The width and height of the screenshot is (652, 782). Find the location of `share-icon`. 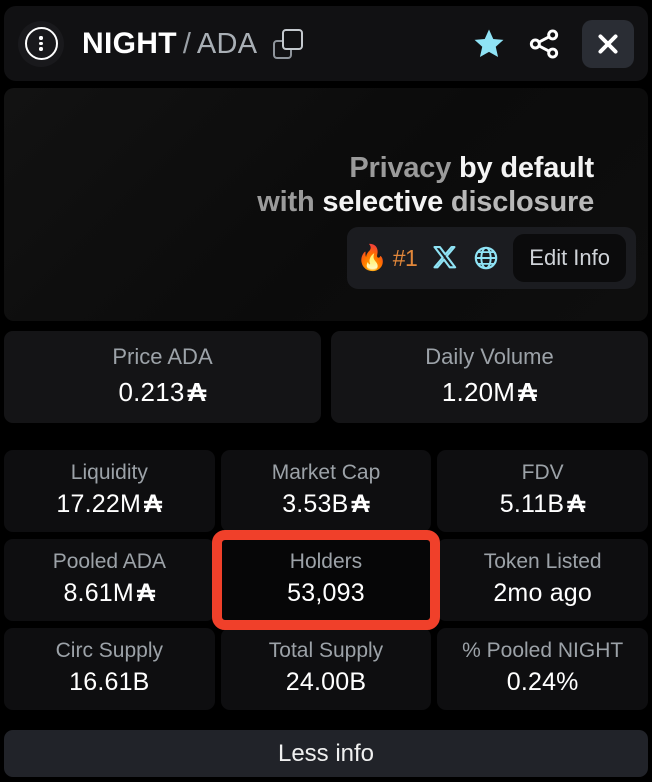

share-icon is located at coordinates (544, 44).